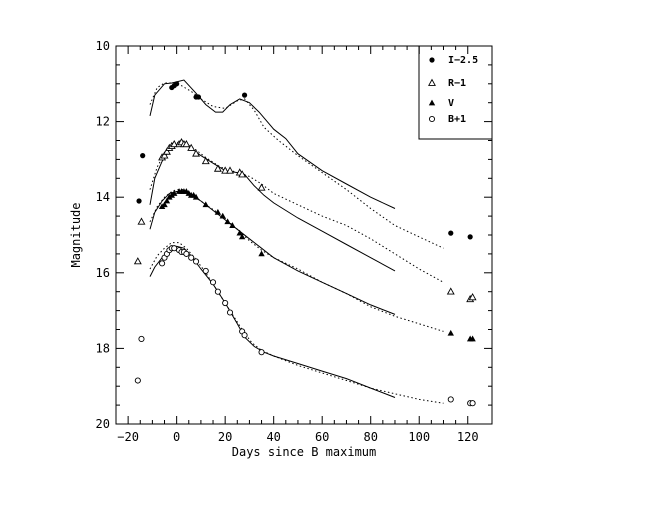 The width and height of the screenshot is (654, 505). What do you see at coordinates (103, 122) in the screenshot?
I see `y-tick-label: 12` at bounding box center [103, 122].